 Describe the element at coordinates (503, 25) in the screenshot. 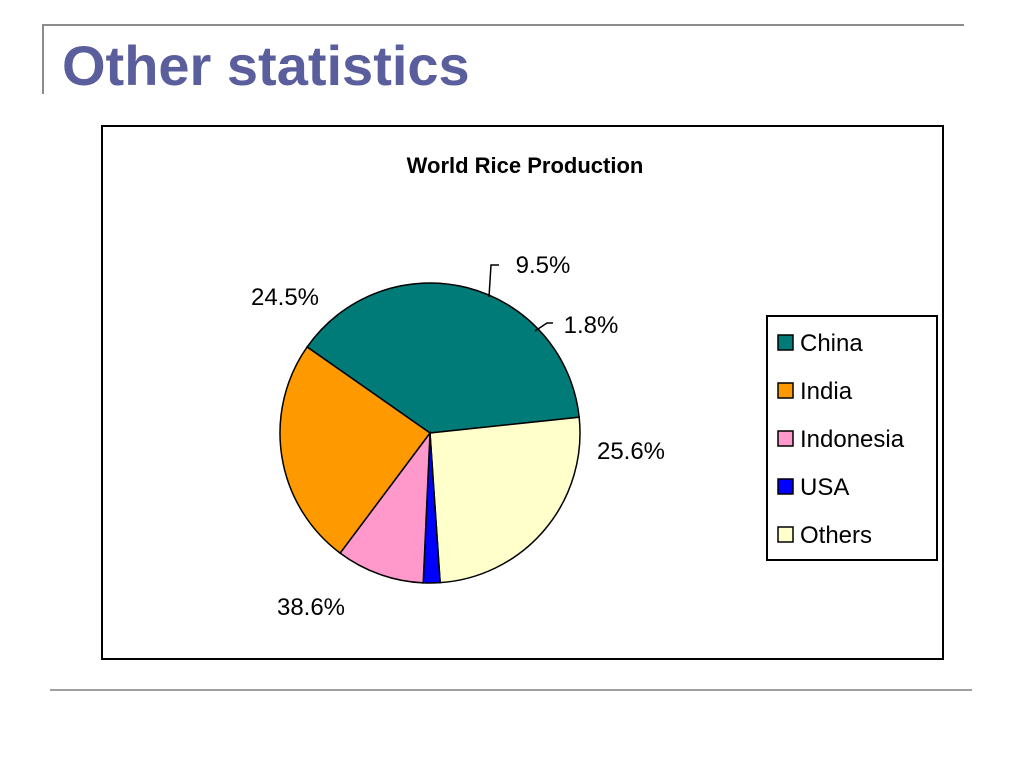

I see `frame-top-line` at that location.